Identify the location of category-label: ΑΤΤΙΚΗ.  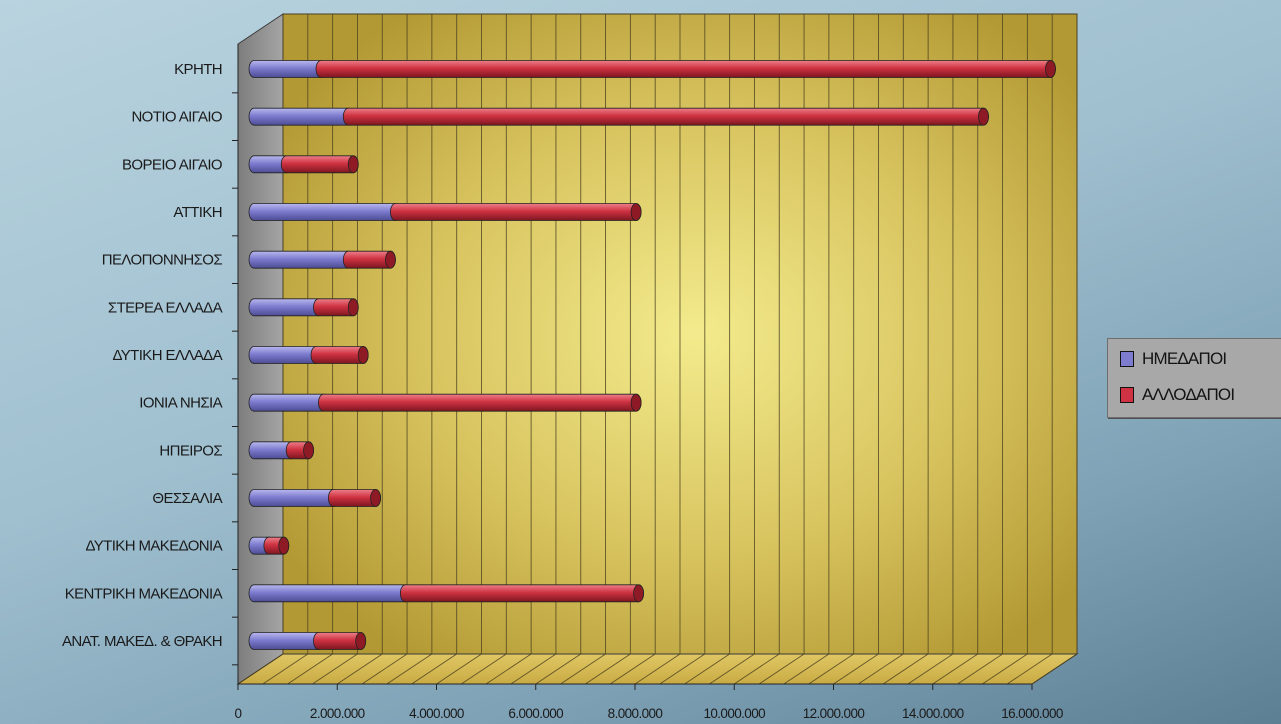
(197, 212).